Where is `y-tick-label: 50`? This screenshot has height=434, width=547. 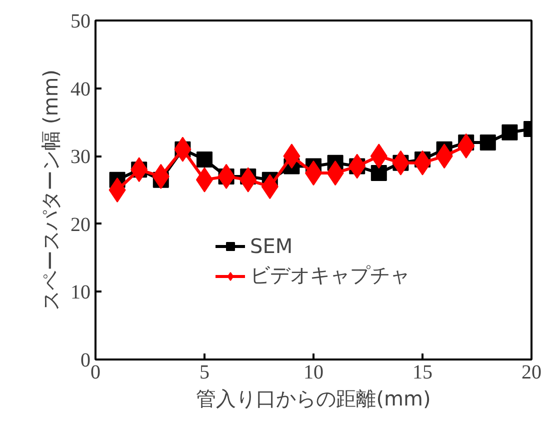
y-tick-label: 50 is located at coordinates (80, 21).